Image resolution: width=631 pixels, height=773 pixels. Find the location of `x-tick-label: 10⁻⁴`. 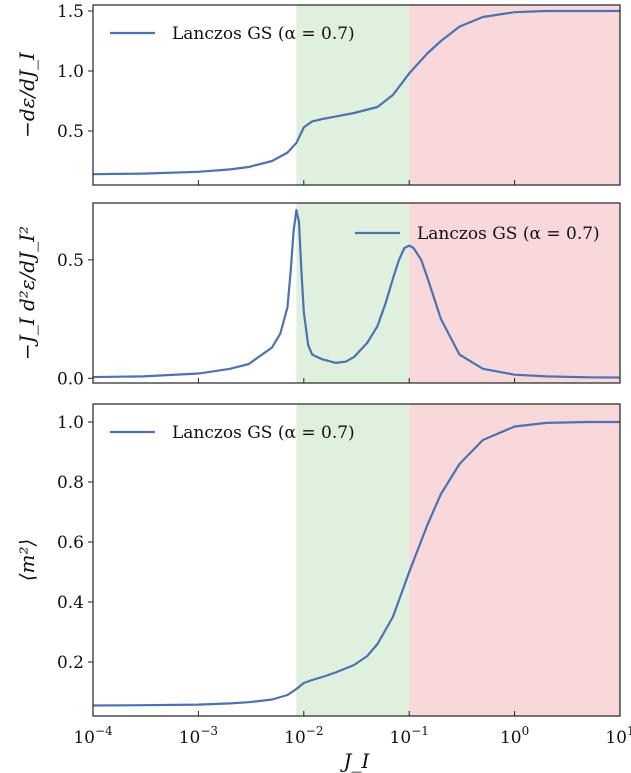

x-tick-label: 10⁻⁴ is located at coordinates (93, 736).